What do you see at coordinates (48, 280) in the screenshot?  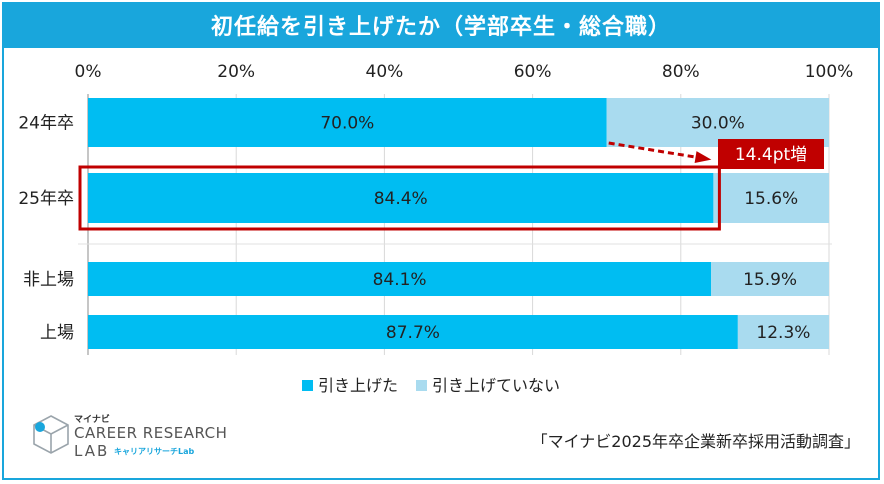 I see `category-label: 非上場` at bounding box center [48, 280].